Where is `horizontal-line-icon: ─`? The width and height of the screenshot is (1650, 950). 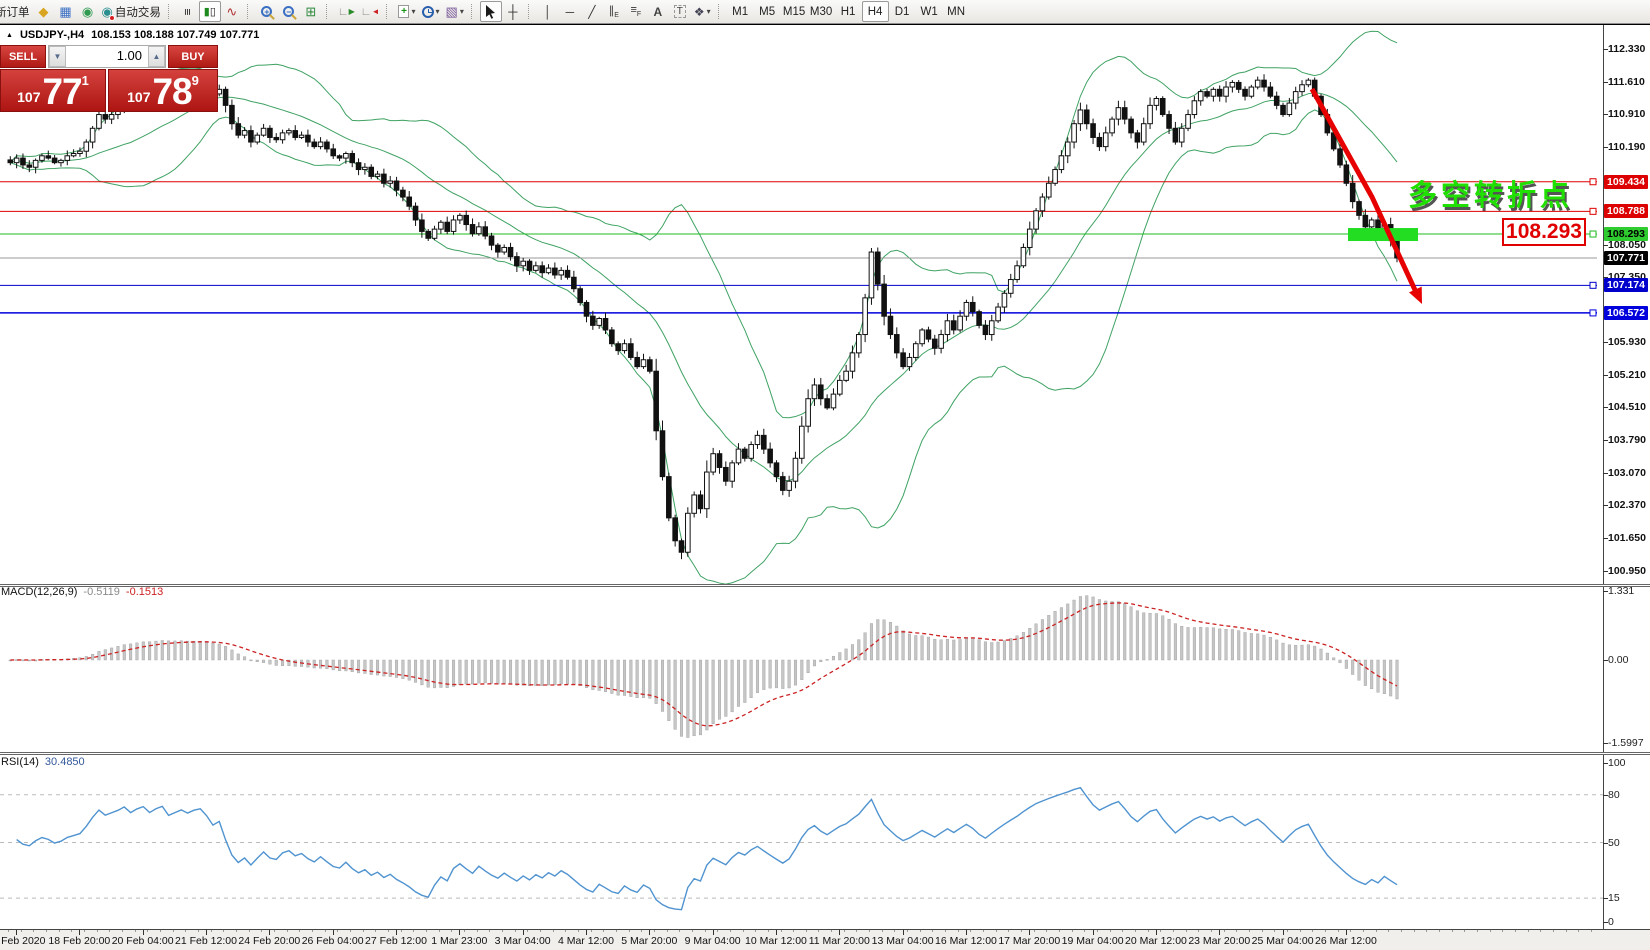
horizontal-line-icon: ─ is located at coordinates (570, 11).